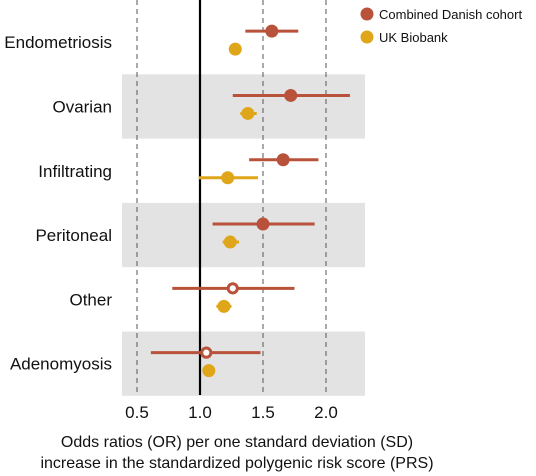  Describe the element at coordinates (450, 14) in the screenshot. I see `legend-label-danish: Combined Danish cohort` at that location.